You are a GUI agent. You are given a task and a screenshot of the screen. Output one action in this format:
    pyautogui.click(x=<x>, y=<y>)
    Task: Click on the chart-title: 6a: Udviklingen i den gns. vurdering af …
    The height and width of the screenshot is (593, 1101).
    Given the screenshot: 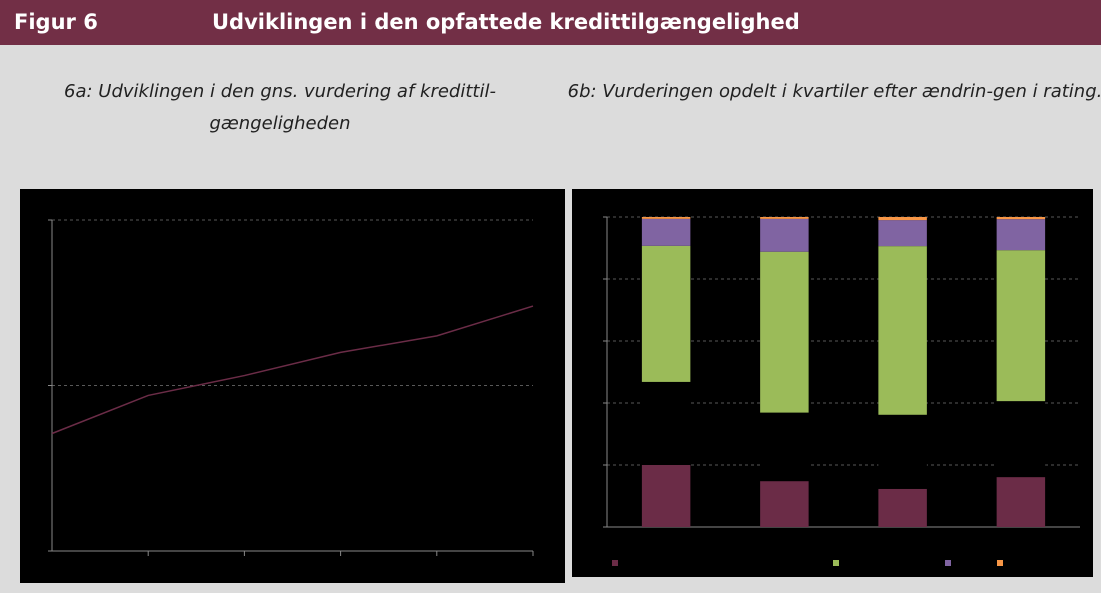 What is the action you would take?
    pyautogui.click(x=280, y=107)
    